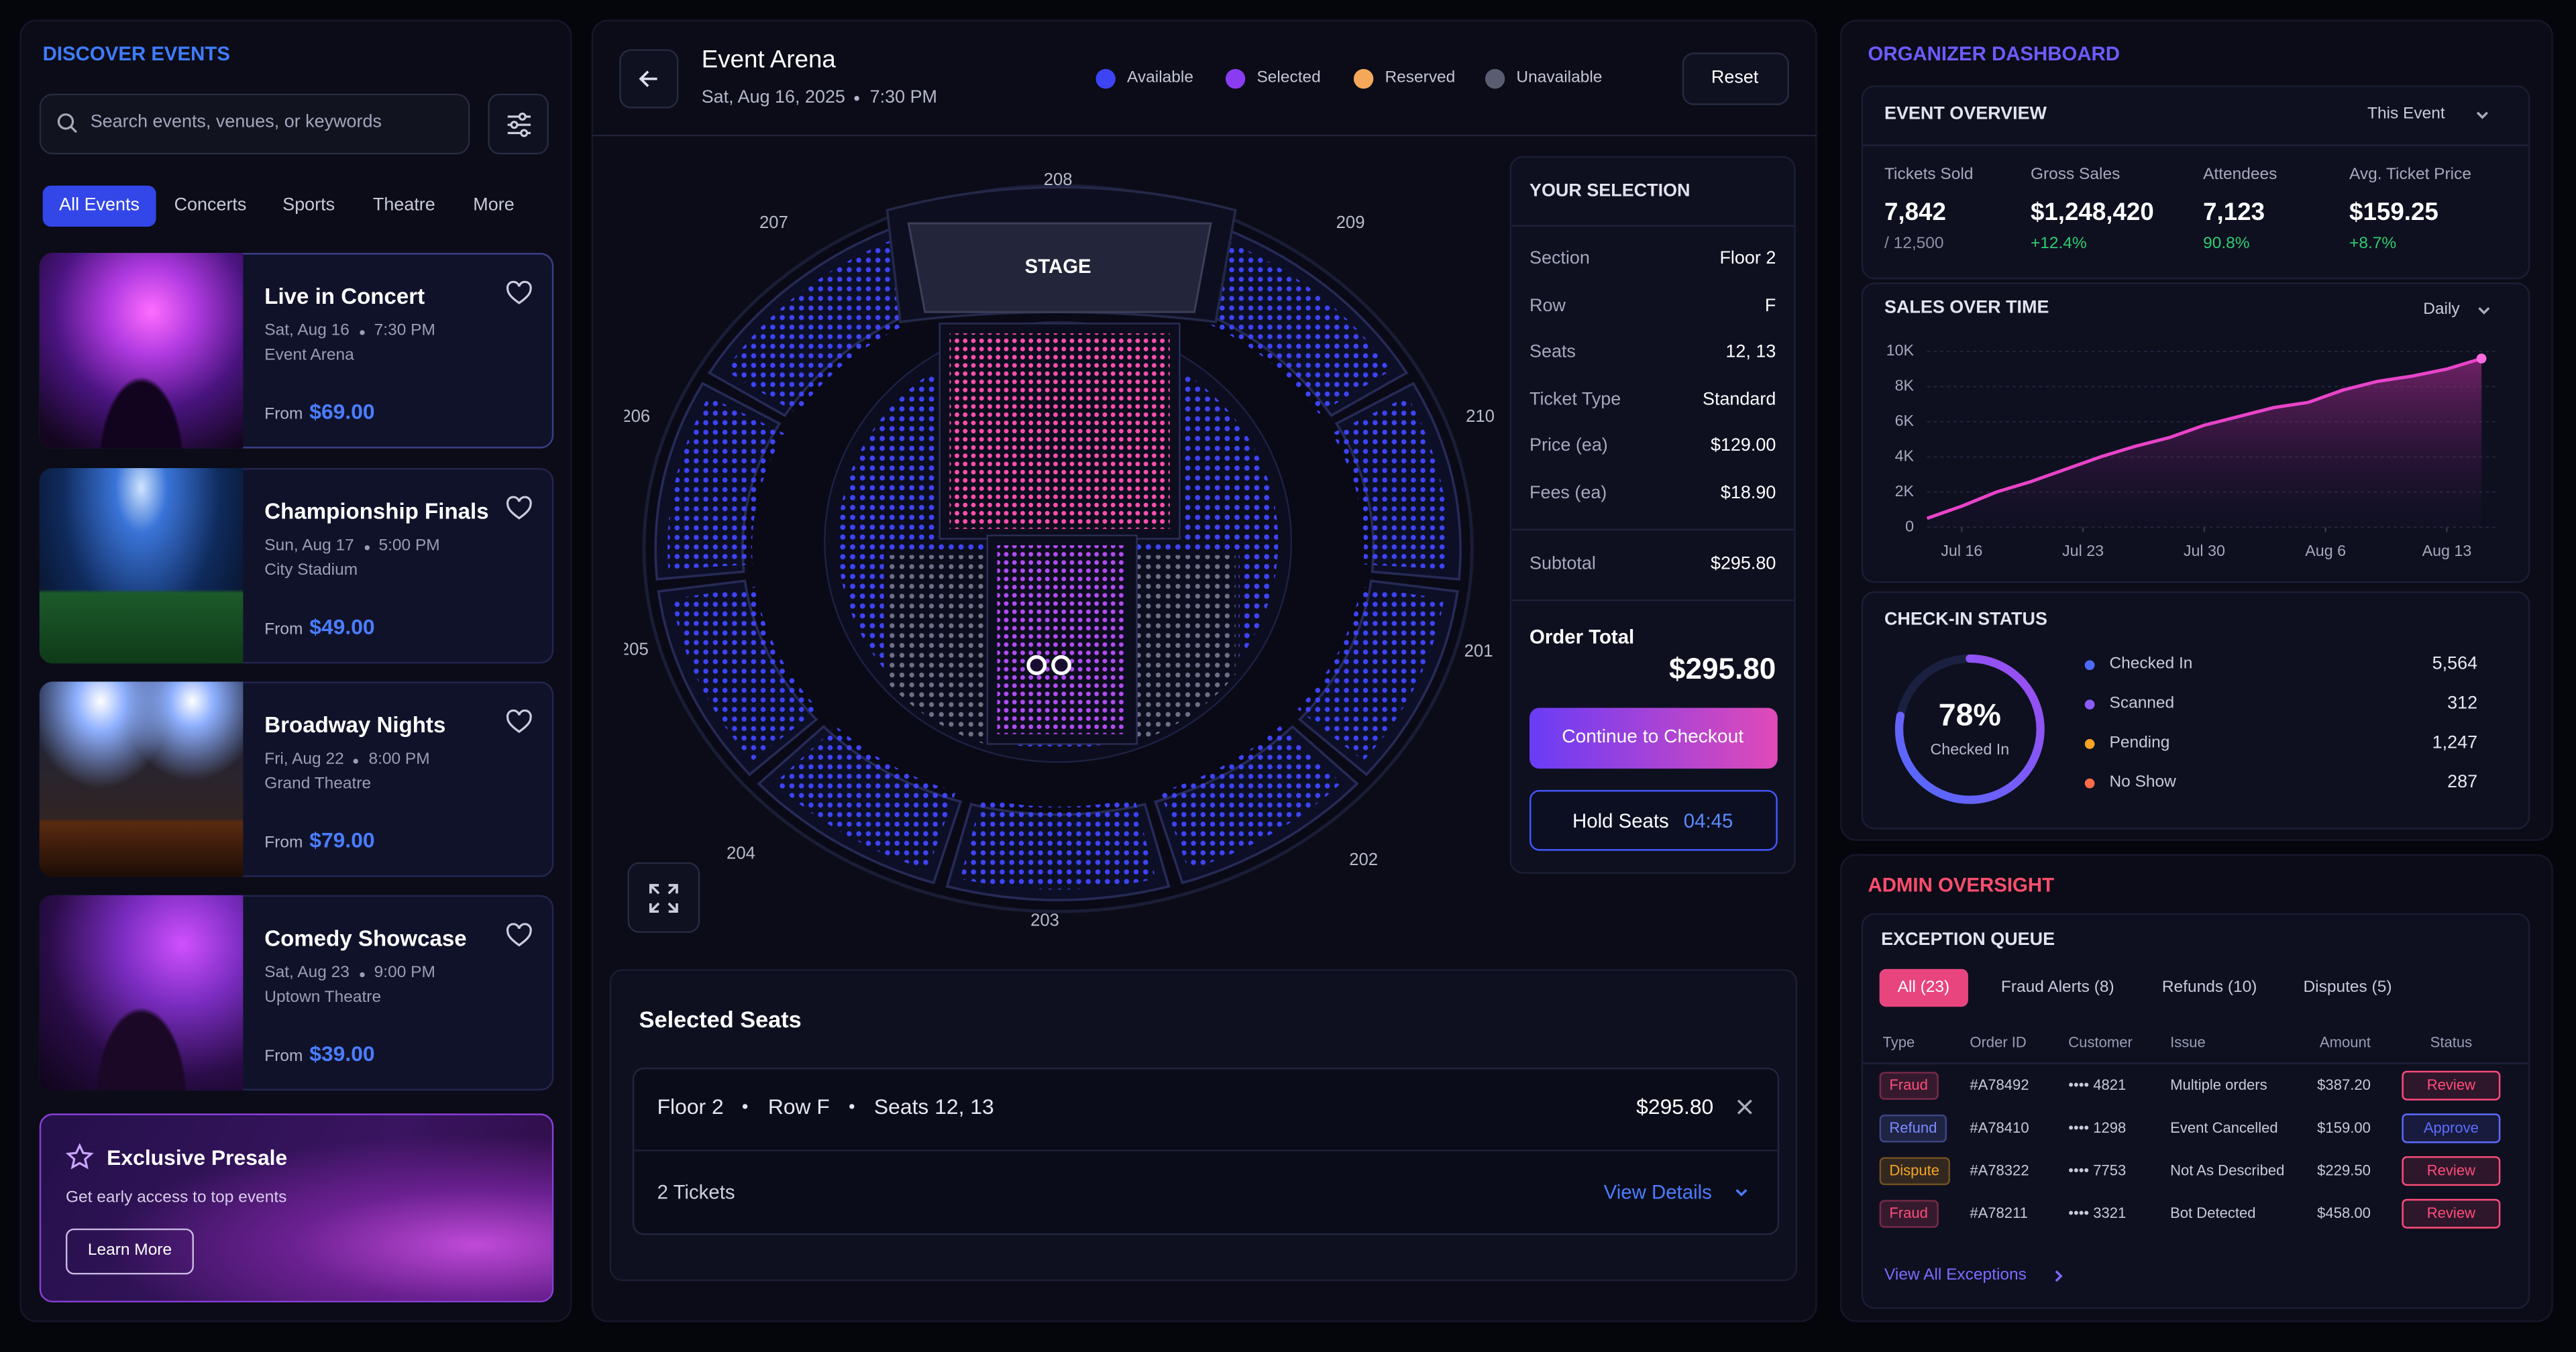  What do you see at coordinates (2447, 550) in the screenshot?
I see `x-tick-label: Aug 13` at bounding box center [2447, 550].